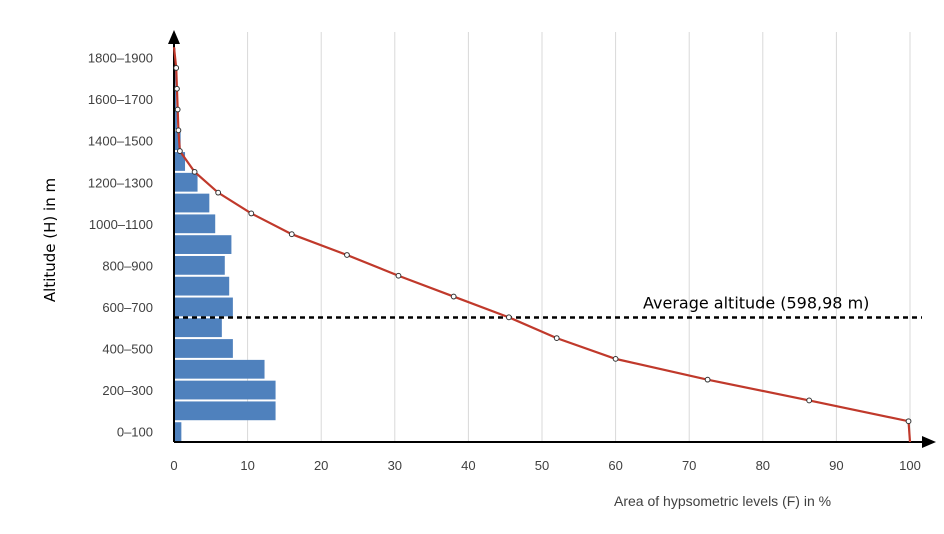  I want to click on bar-100–200, so click(225, 411).